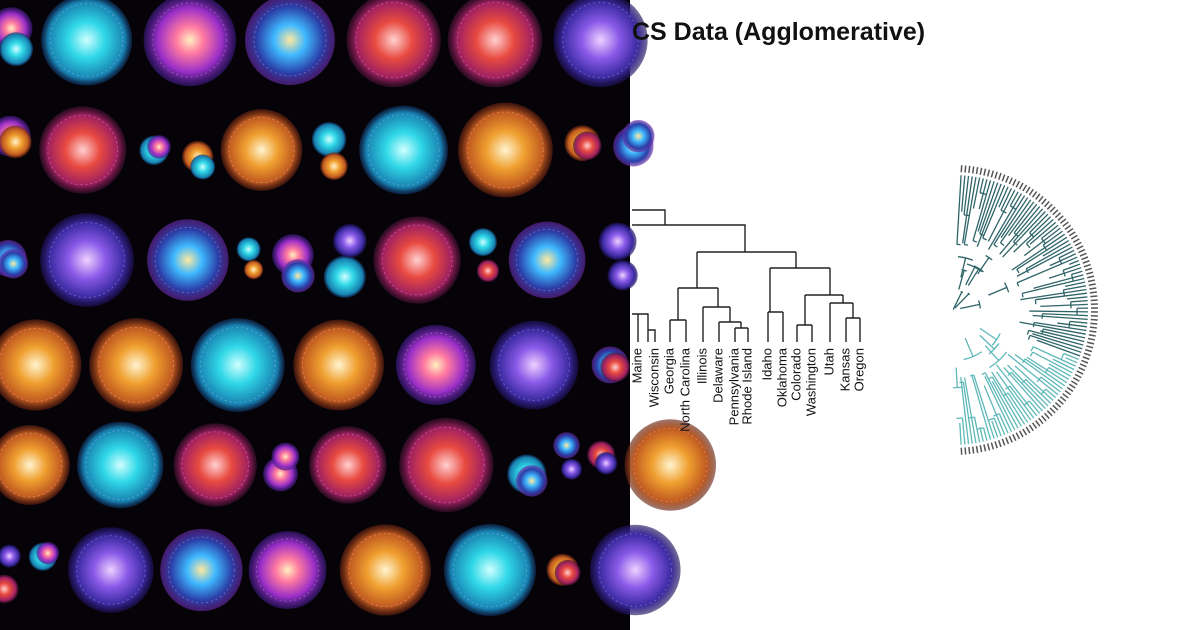 The width and height of the screenshot is (1200, 630). I want to click on leaf-label: Pennsylvania, so click(733, 386).